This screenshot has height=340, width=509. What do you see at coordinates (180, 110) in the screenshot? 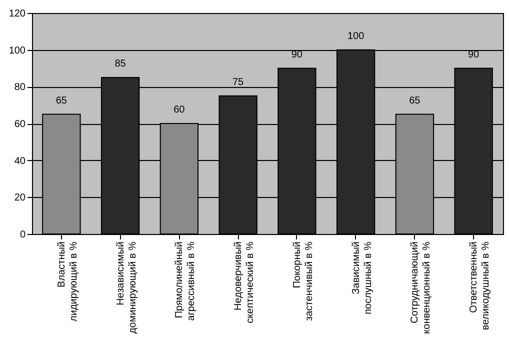
I see `data-label: 60` at bounding box center [180, 110].